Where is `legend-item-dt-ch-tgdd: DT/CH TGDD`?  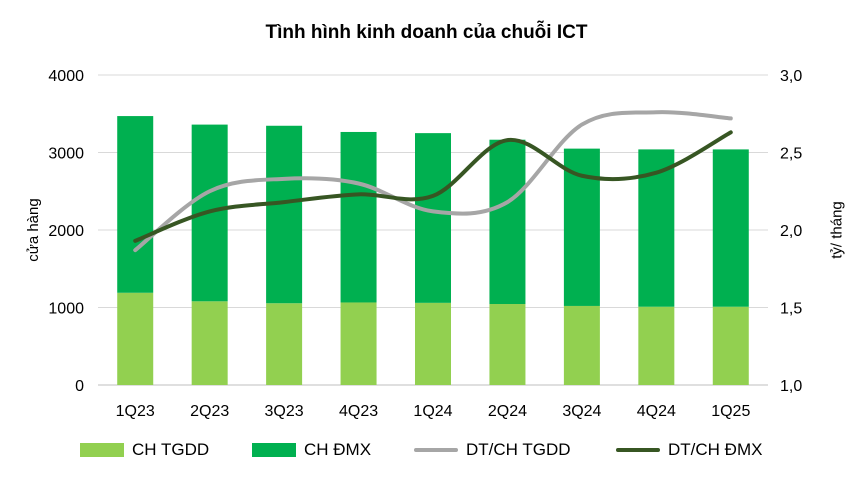 legend-item-dt-ch-tgdd: DT/CH TGDD is located at coordinates (492, 450).